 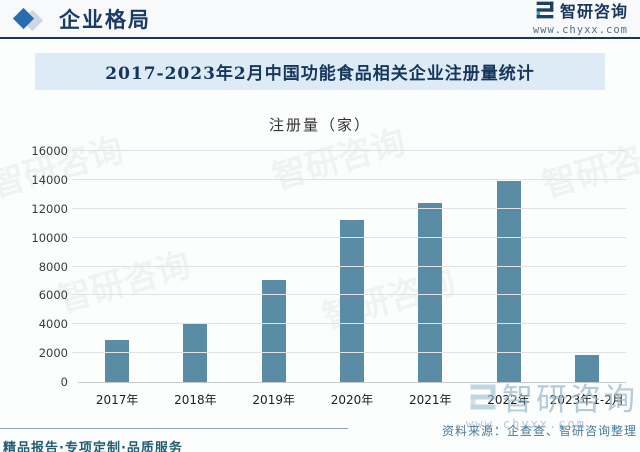 I want to click on data-source-text: 资料来源：企查查、智研咨询整理, so click(x=539, y=431).